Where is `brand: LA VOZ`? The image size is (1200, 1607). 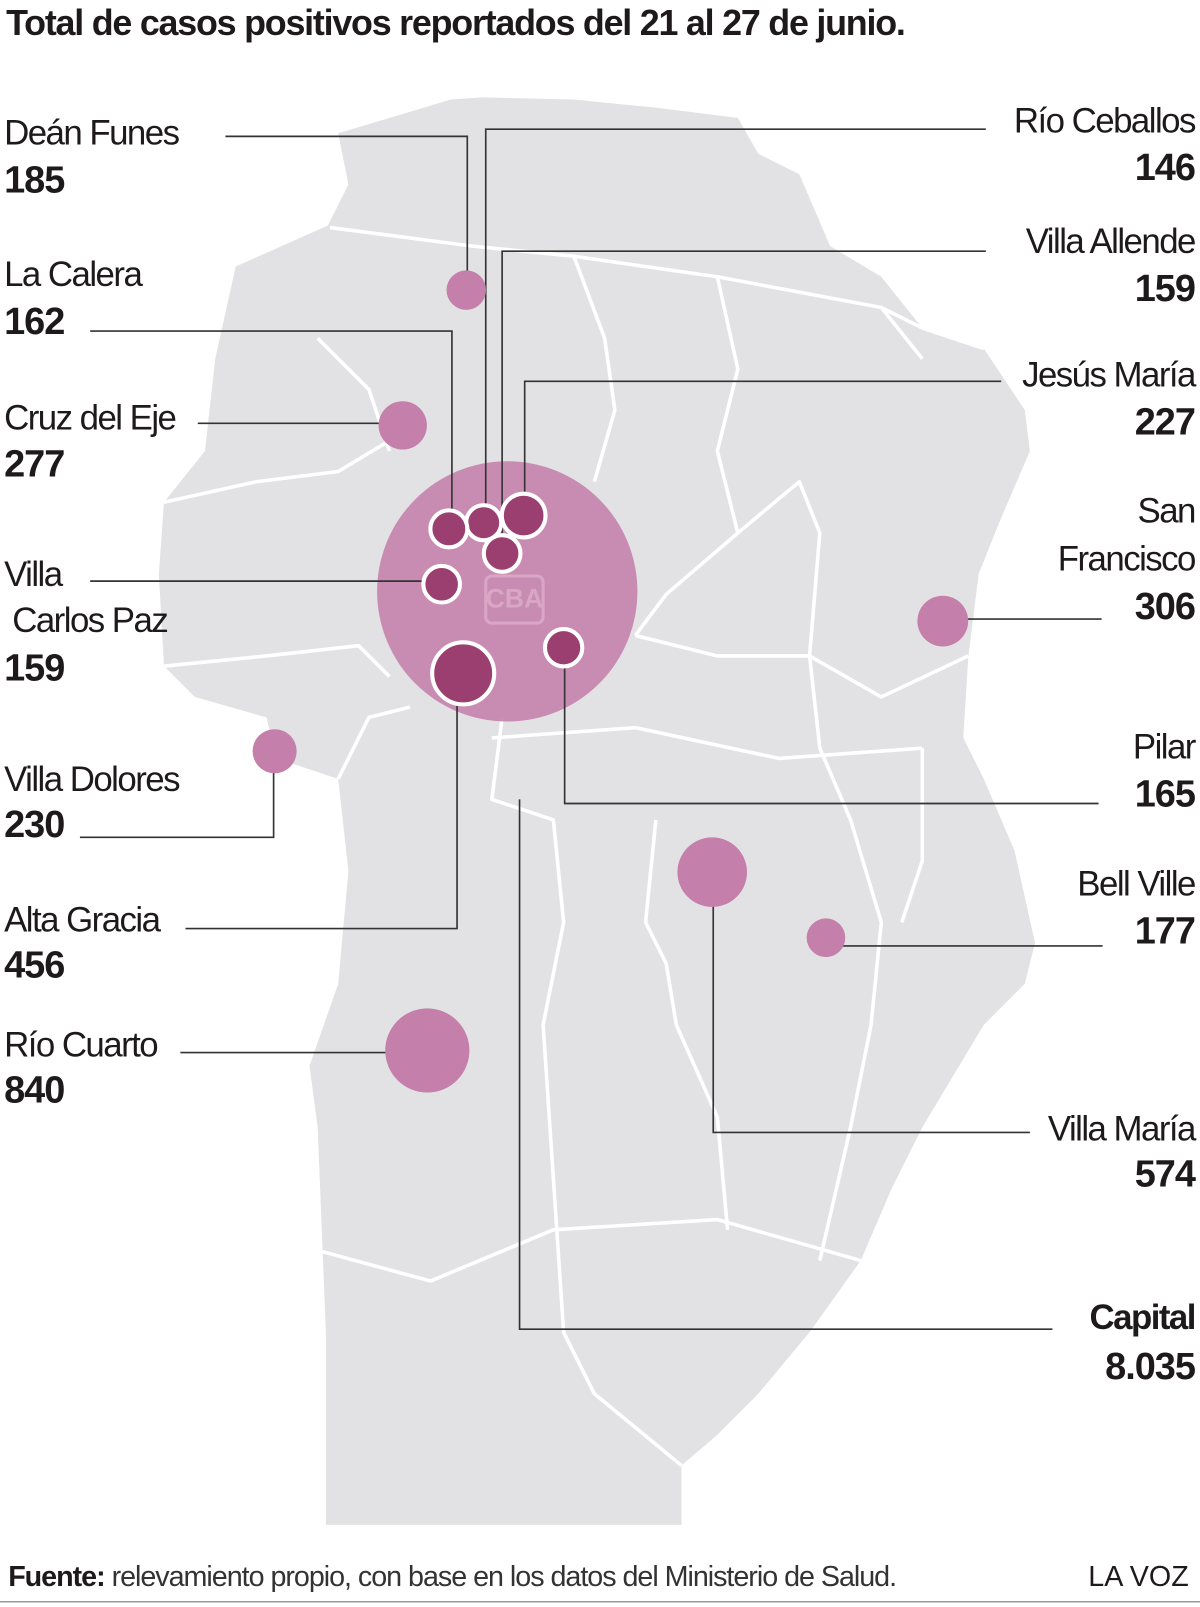
brand: LA VOZ is located at coordinates (1138, 1577).